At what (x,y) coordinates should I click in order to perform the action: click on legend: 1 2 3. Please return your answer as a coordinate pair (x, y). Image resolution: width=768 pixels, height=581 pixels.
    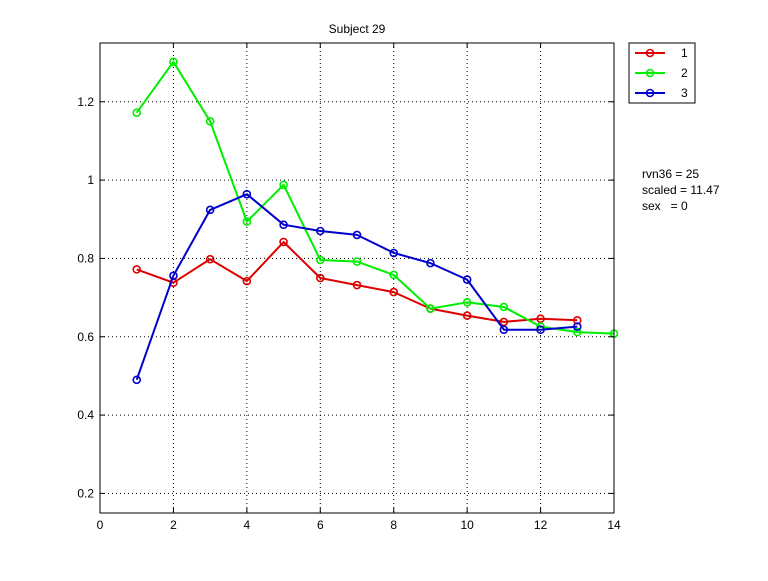
    Looking at the image, I should click on (662, 73).